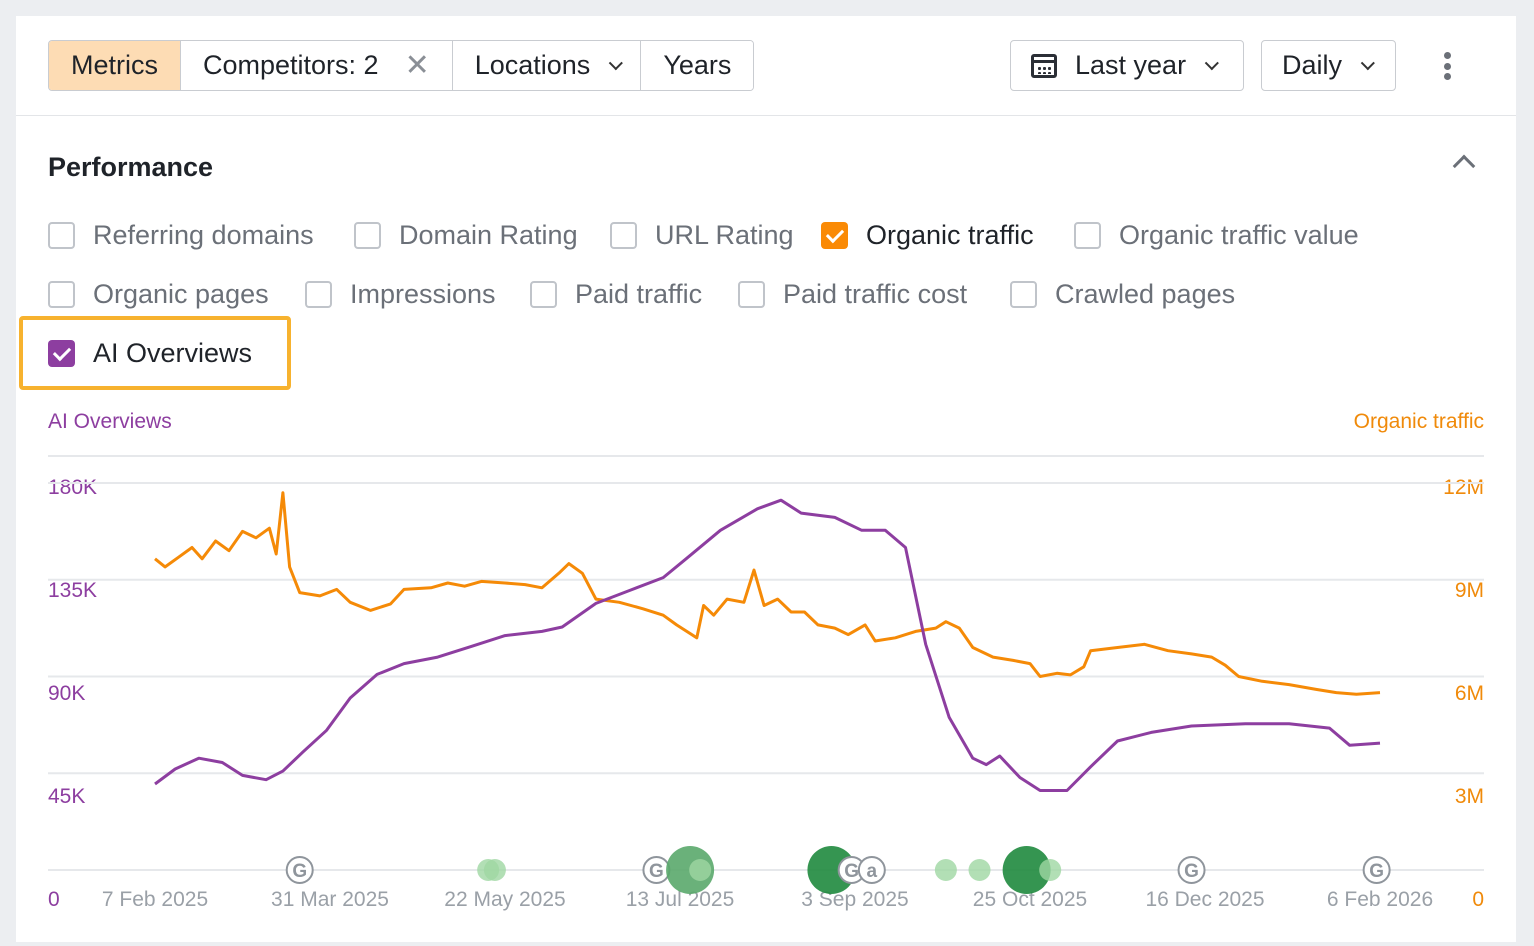 Image resolution: width=1534 pixels, height=946 pixels. What do you see at coordinates (67, 693) in the screenshot?
I see `left-tick-label: 90K` at bounding box center [67, 693].